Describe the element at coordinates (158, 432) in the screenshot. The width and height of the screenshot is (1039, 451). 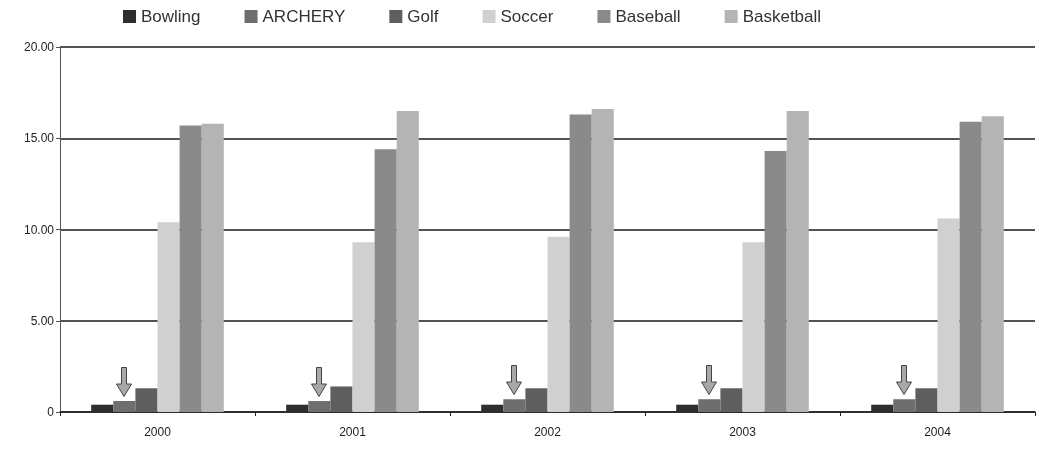
I see `x-tick-label: 2000` at that location.